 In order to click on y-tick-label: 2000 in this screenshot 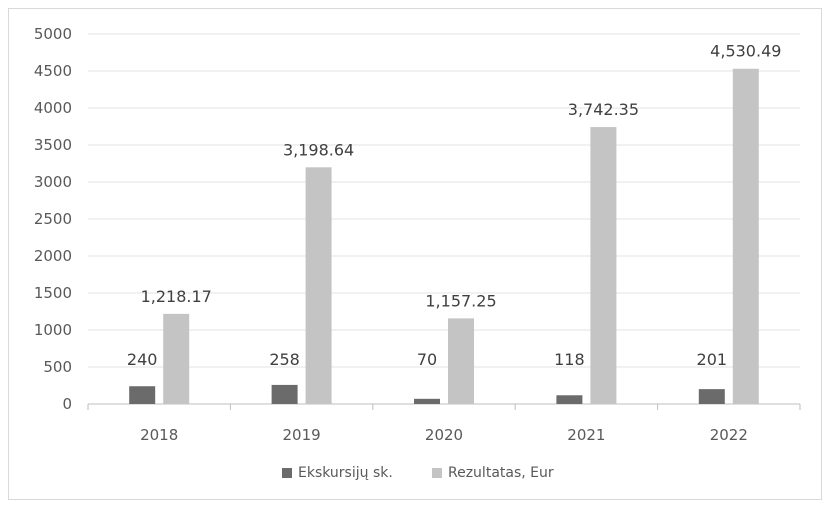, I will do `click(53, 256)`.